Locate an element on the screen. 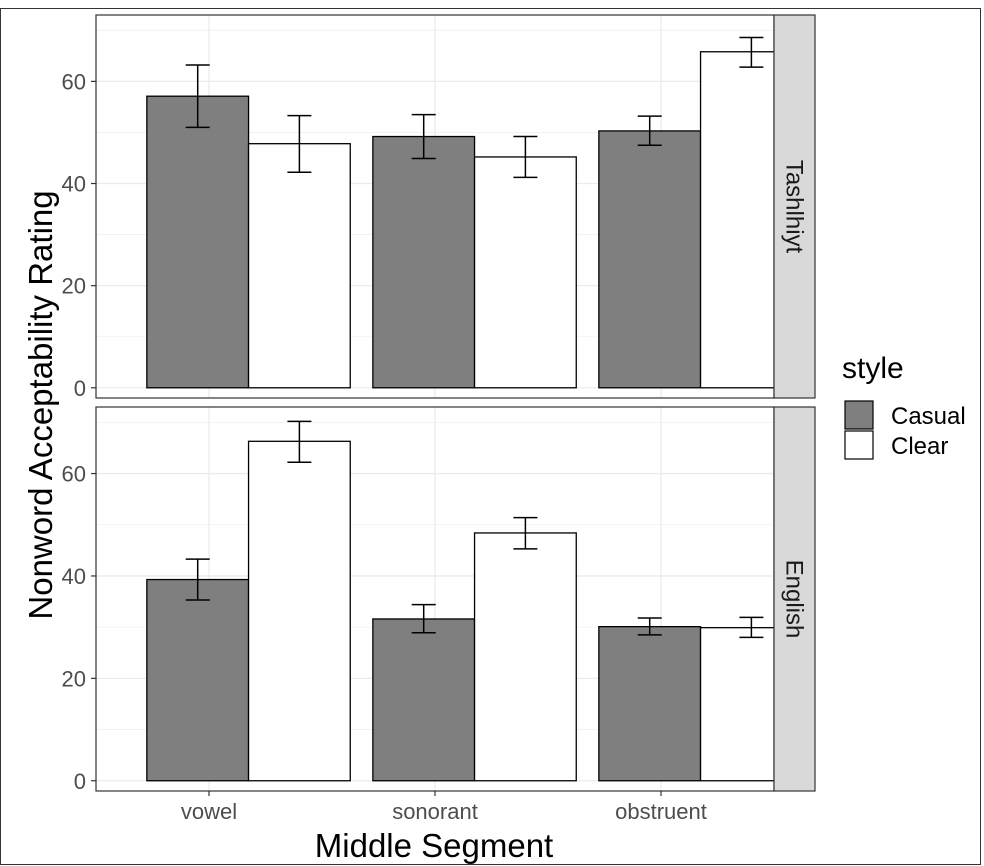 Image resolution: width=984 pixels, height=866 pixels. y-axis-title: Nonword Acceptability Rating is located at coordinates (40, 404).